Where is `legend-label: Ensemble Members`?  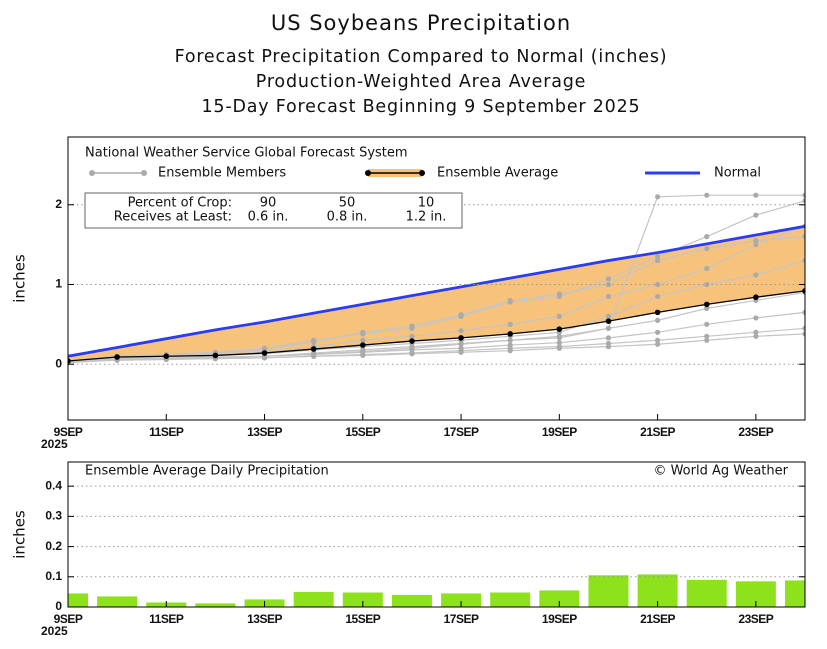
legend-label: Ensemble Members is located at coordinates (222, 173).